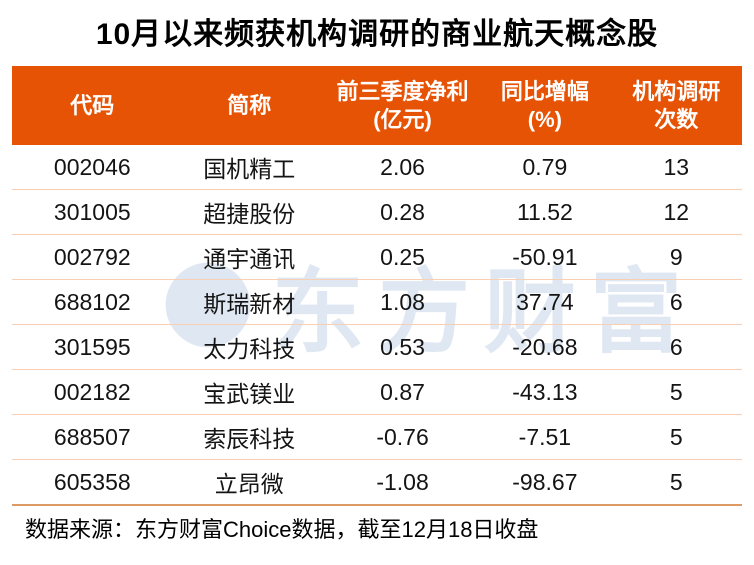 Image resolution: width=754 pixels, height=565 pixels. I want to click on column-header-name: 简称, so click(249, 105).